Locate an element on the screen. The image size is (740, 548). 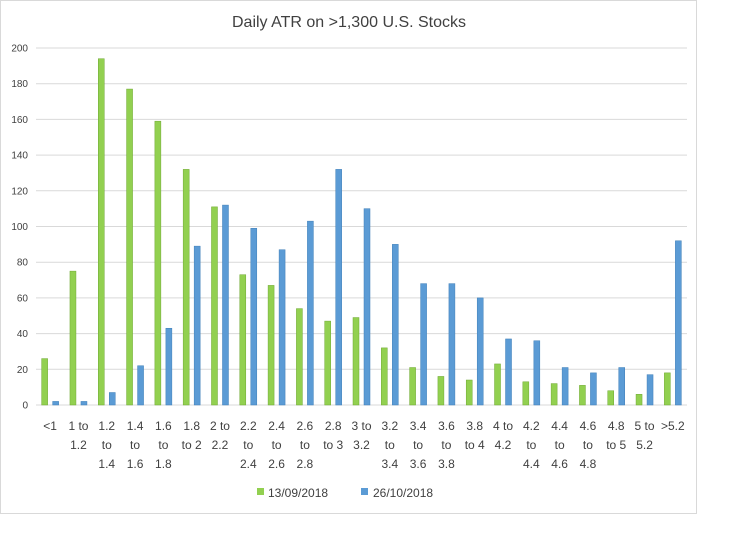
x-tick-label: to 4 is located at coordinates (475, 445).